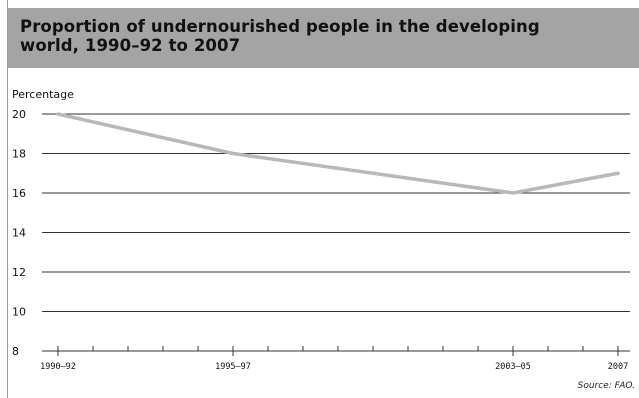  Describe the element at coordinates (15, 351) in the screenshot. I see `y-tick-label: 8` at that location.